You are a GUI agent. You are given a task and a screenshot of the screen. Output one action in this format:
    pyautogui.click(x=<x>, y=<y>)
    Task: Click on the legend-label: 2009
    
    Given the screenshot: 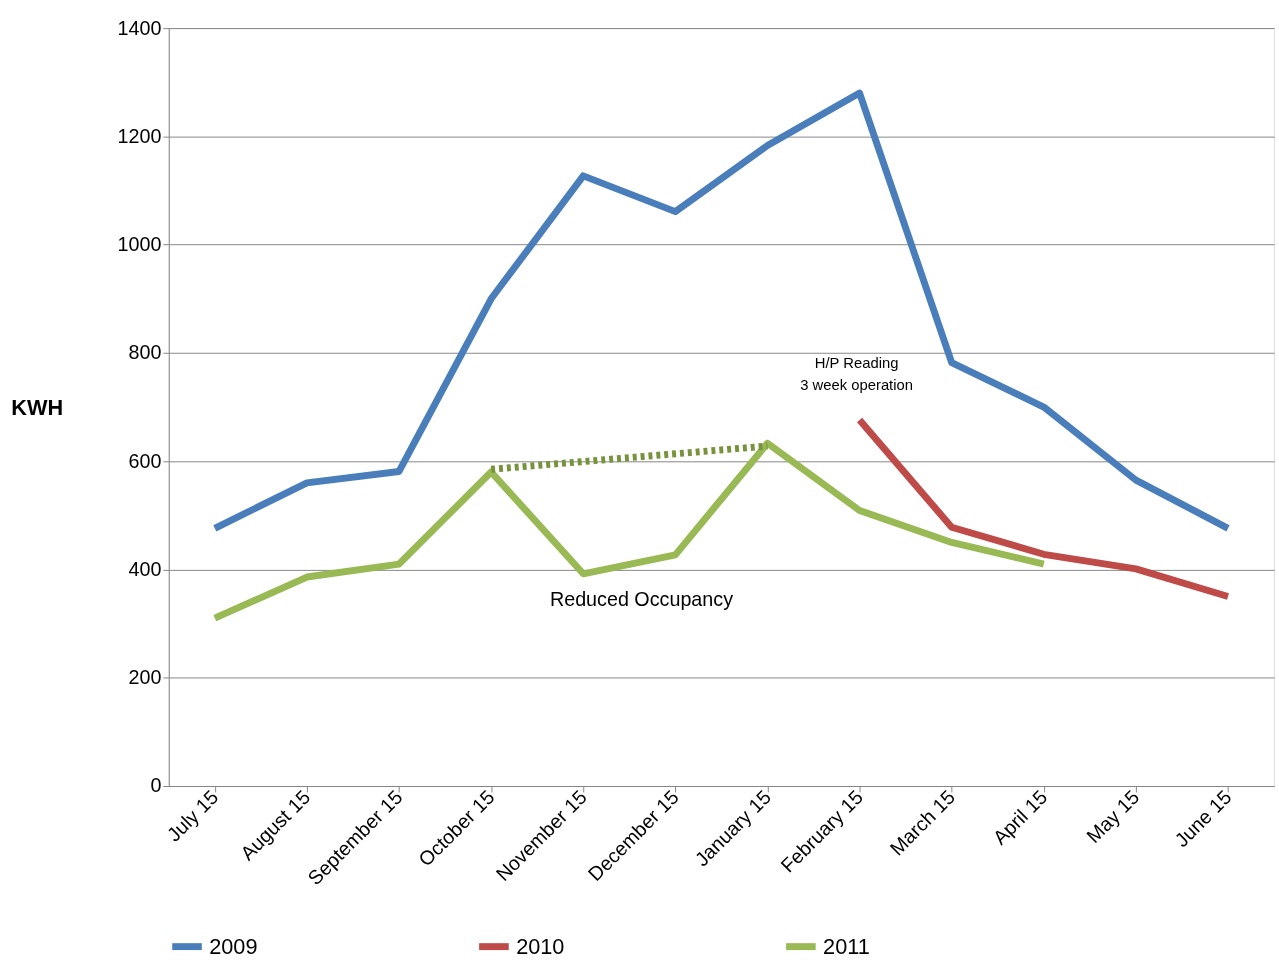 What is the action you would take?
    pyautogui.click(x=233, y=946)
    